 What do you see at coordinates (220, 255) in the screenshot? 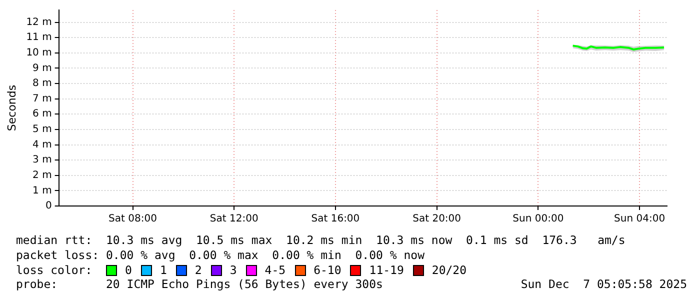
I see `text: packet loss: 0.00 % avg 0.00 % max 0.00 % min 0.00 % now` at bounding box center [220, 255].